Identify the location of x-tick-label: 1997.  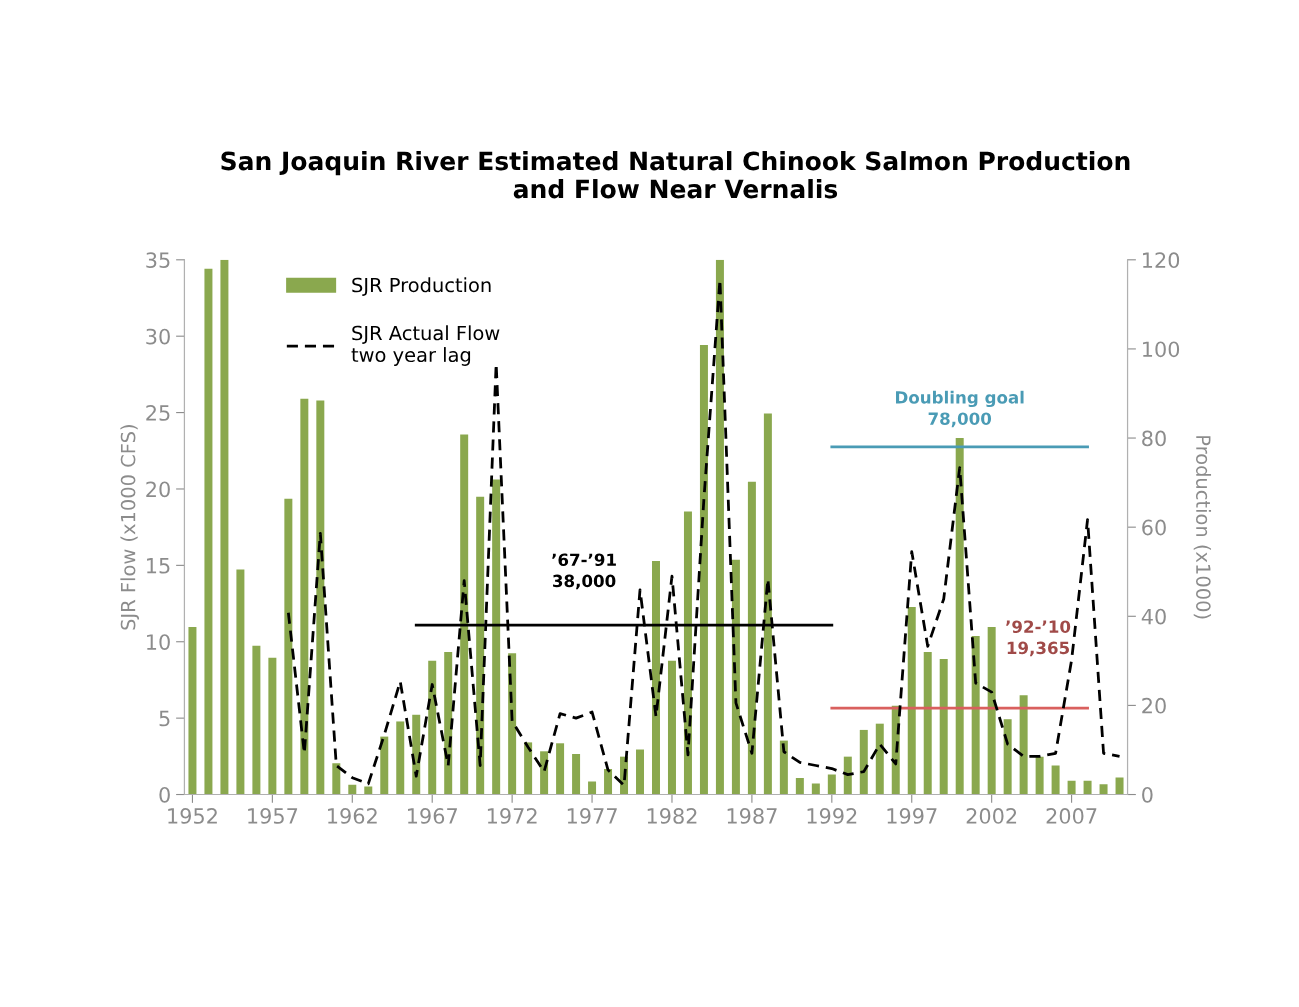
(912, 816).